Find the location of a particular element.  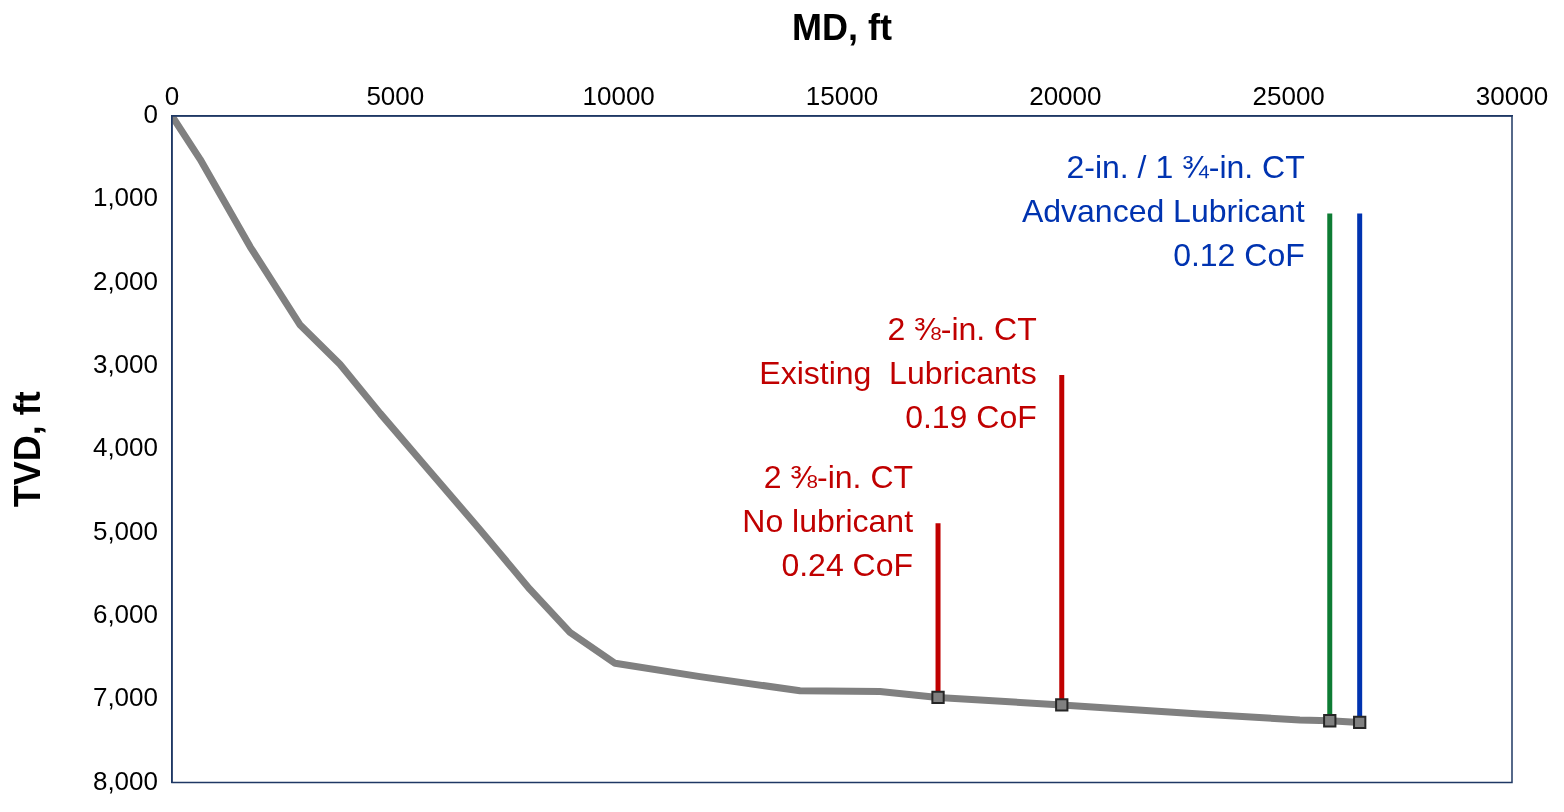

y-tick-label: 7,000 is located at coordinates (125, 697).